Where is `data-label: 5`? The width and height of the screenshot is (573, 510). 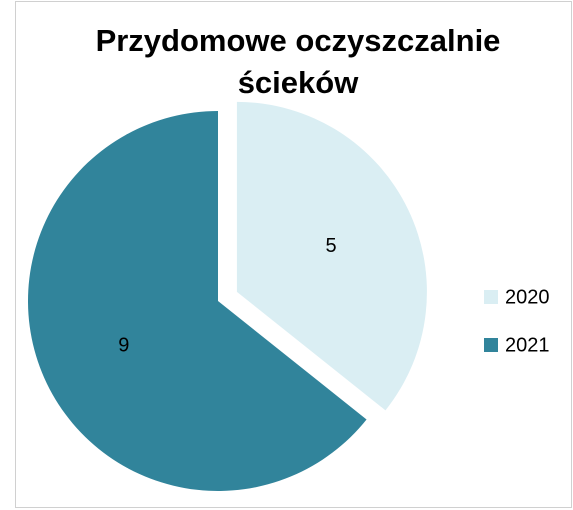 data-label: 5 is located at coordinates (331, 246).